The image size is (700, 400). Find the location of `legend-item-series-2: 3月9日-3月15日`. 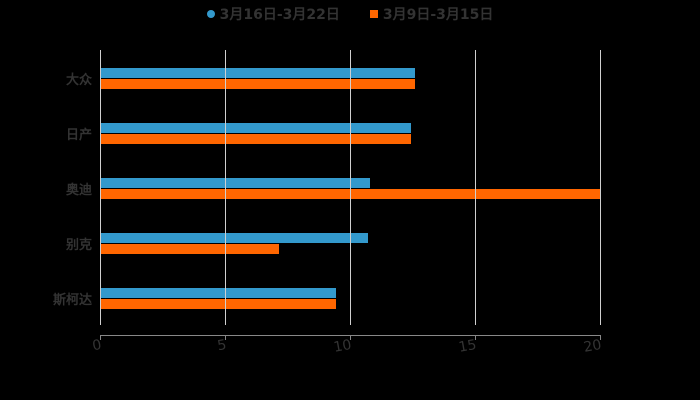

legend-item-series-2: 3月9日-3月15日 is located at coordinates (431, 14).